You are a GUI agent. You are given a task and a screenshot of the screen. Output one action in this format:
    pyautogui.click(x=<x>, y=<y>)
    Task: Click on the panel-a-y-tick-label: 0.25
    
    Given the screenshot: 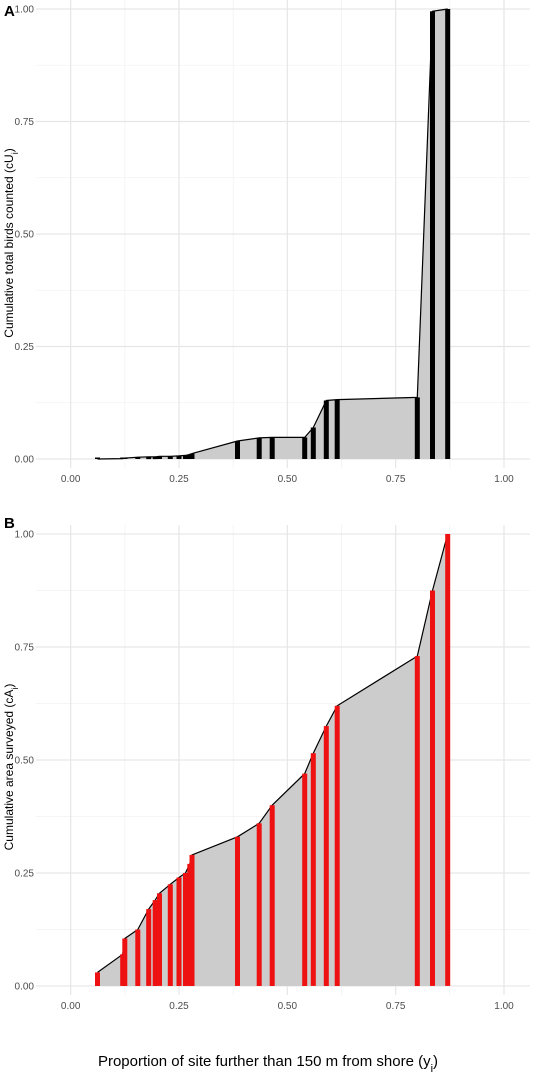 What is the action you would take?
    pyautogui.click(x=25, y=347)
    